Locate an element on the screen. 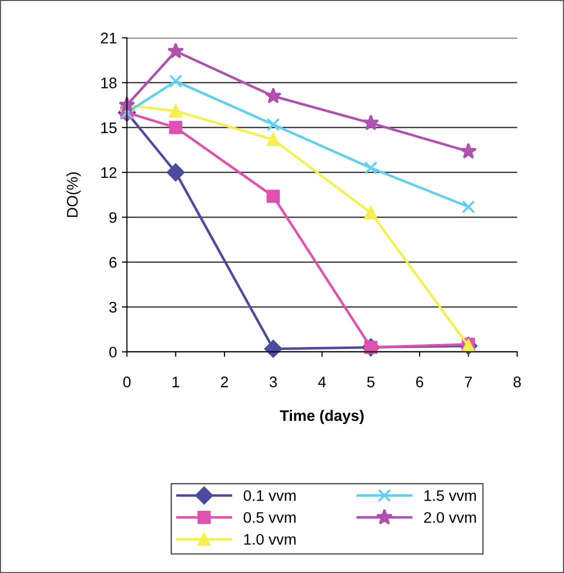  x-tick-label: 7 is located at coordinates (468, 382).